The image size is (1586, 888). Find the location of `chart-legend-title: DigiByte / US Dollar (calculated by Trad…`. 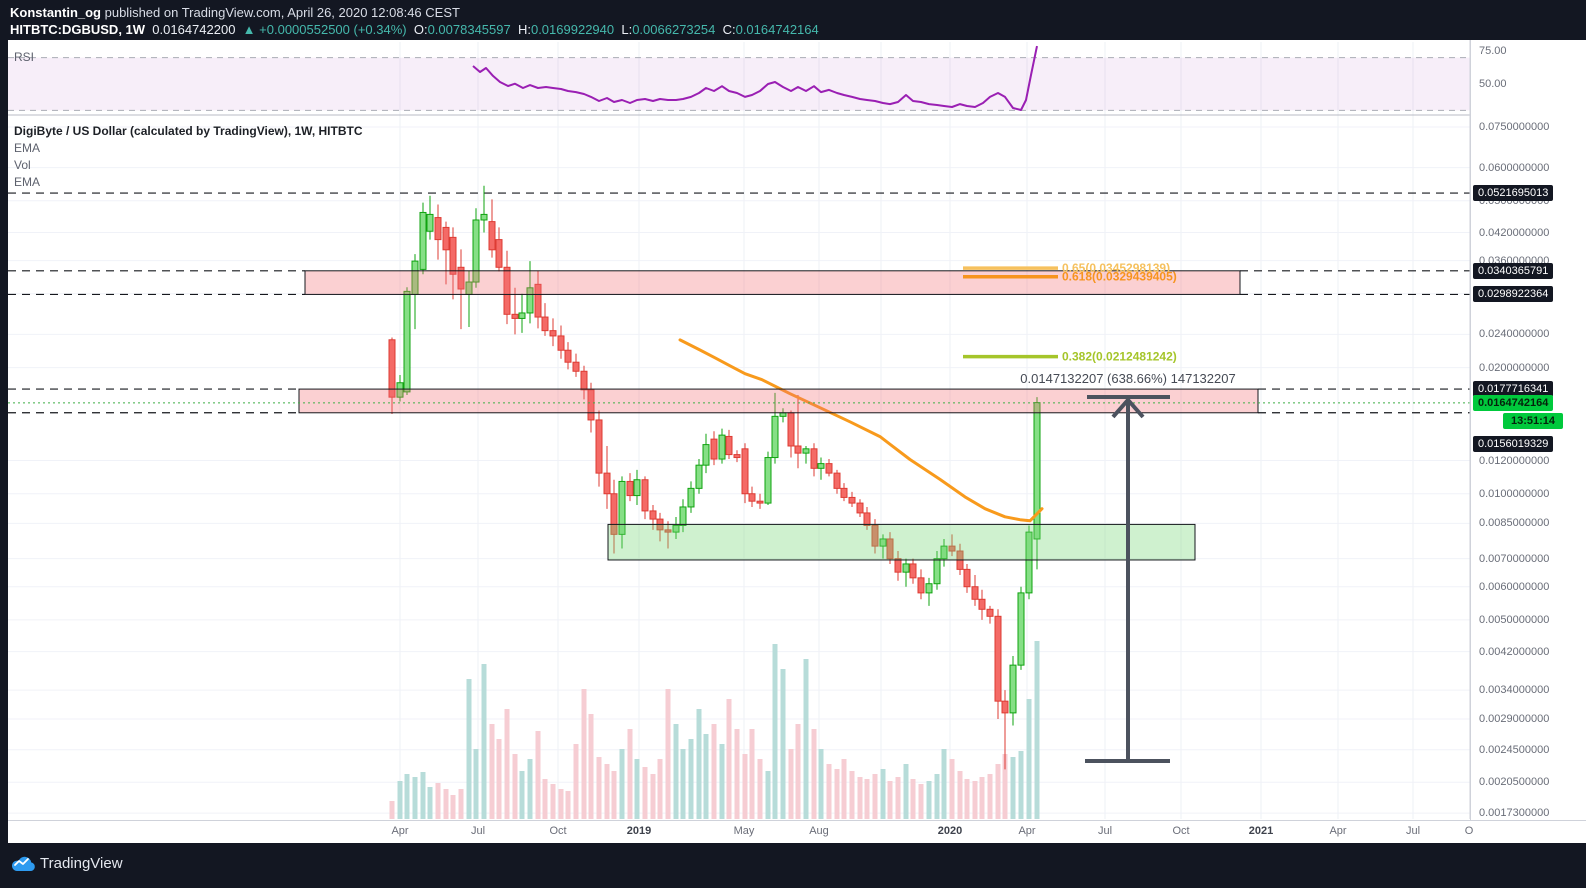

chart-legend-title: DigiByte / US Dollar (calculated by Trad… is located at coordinates (188, 131).